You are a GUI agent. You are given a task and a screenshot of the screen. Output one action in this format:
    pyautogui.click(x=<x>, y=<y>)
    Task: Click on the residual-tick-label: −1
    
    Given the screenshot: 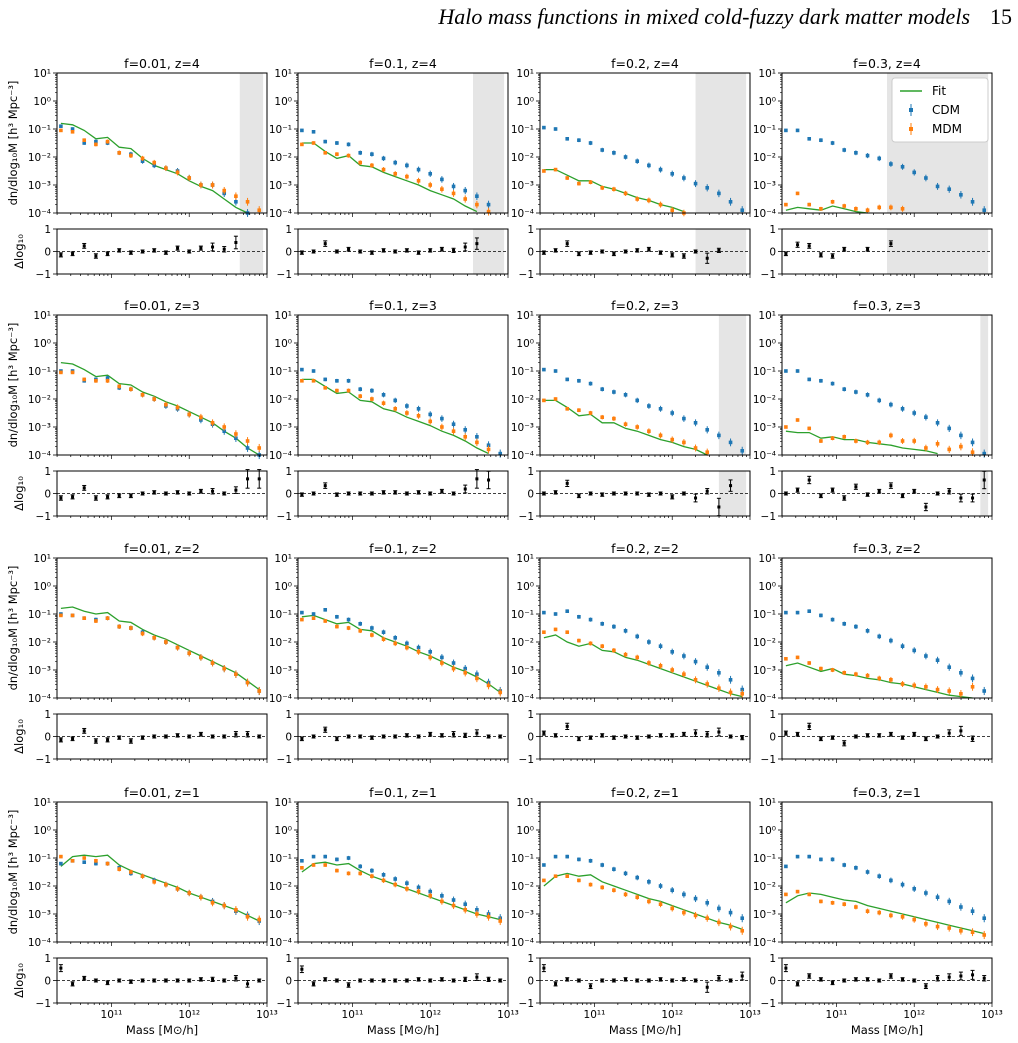 What is the action you would take?
    pyautogui.click(x=526, y=517)
    